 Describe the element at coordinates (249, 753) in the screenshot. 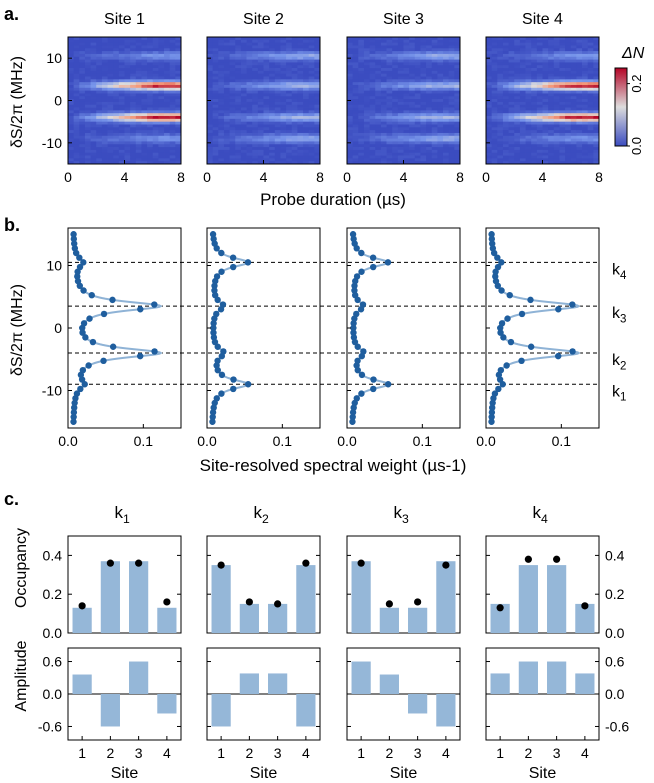

I see `x-tick-label: 2` at that location.